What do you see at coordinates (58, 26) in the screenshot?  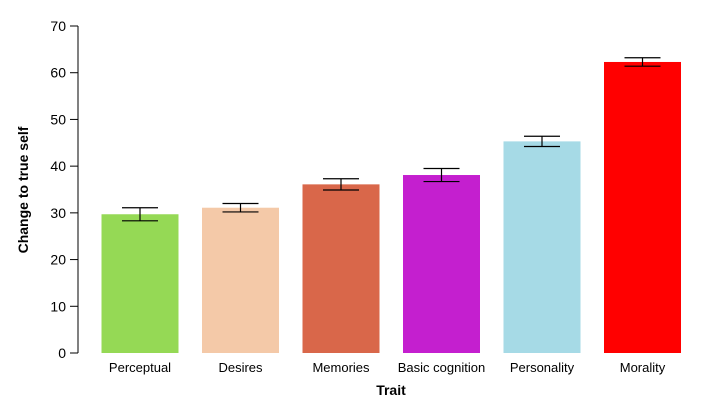 I see `y-tick-label: 70` at bounding box center [58, 26].